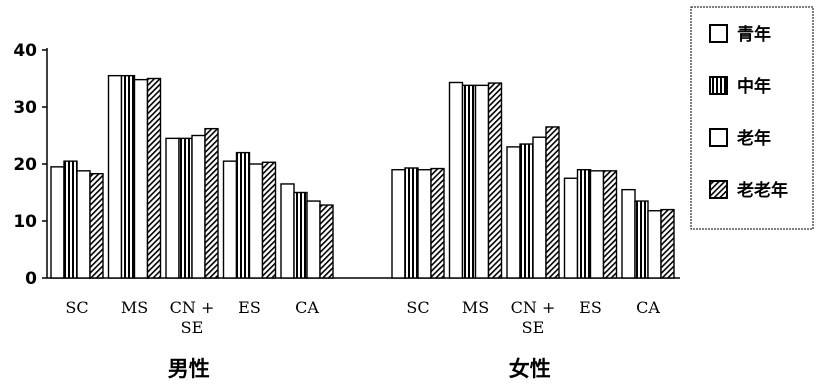 The image size is (816, 385). What do you see at coordinates (25, 108) in the screenshot?
I see `y-tick-label: 30` at bounding box center [25, 108].